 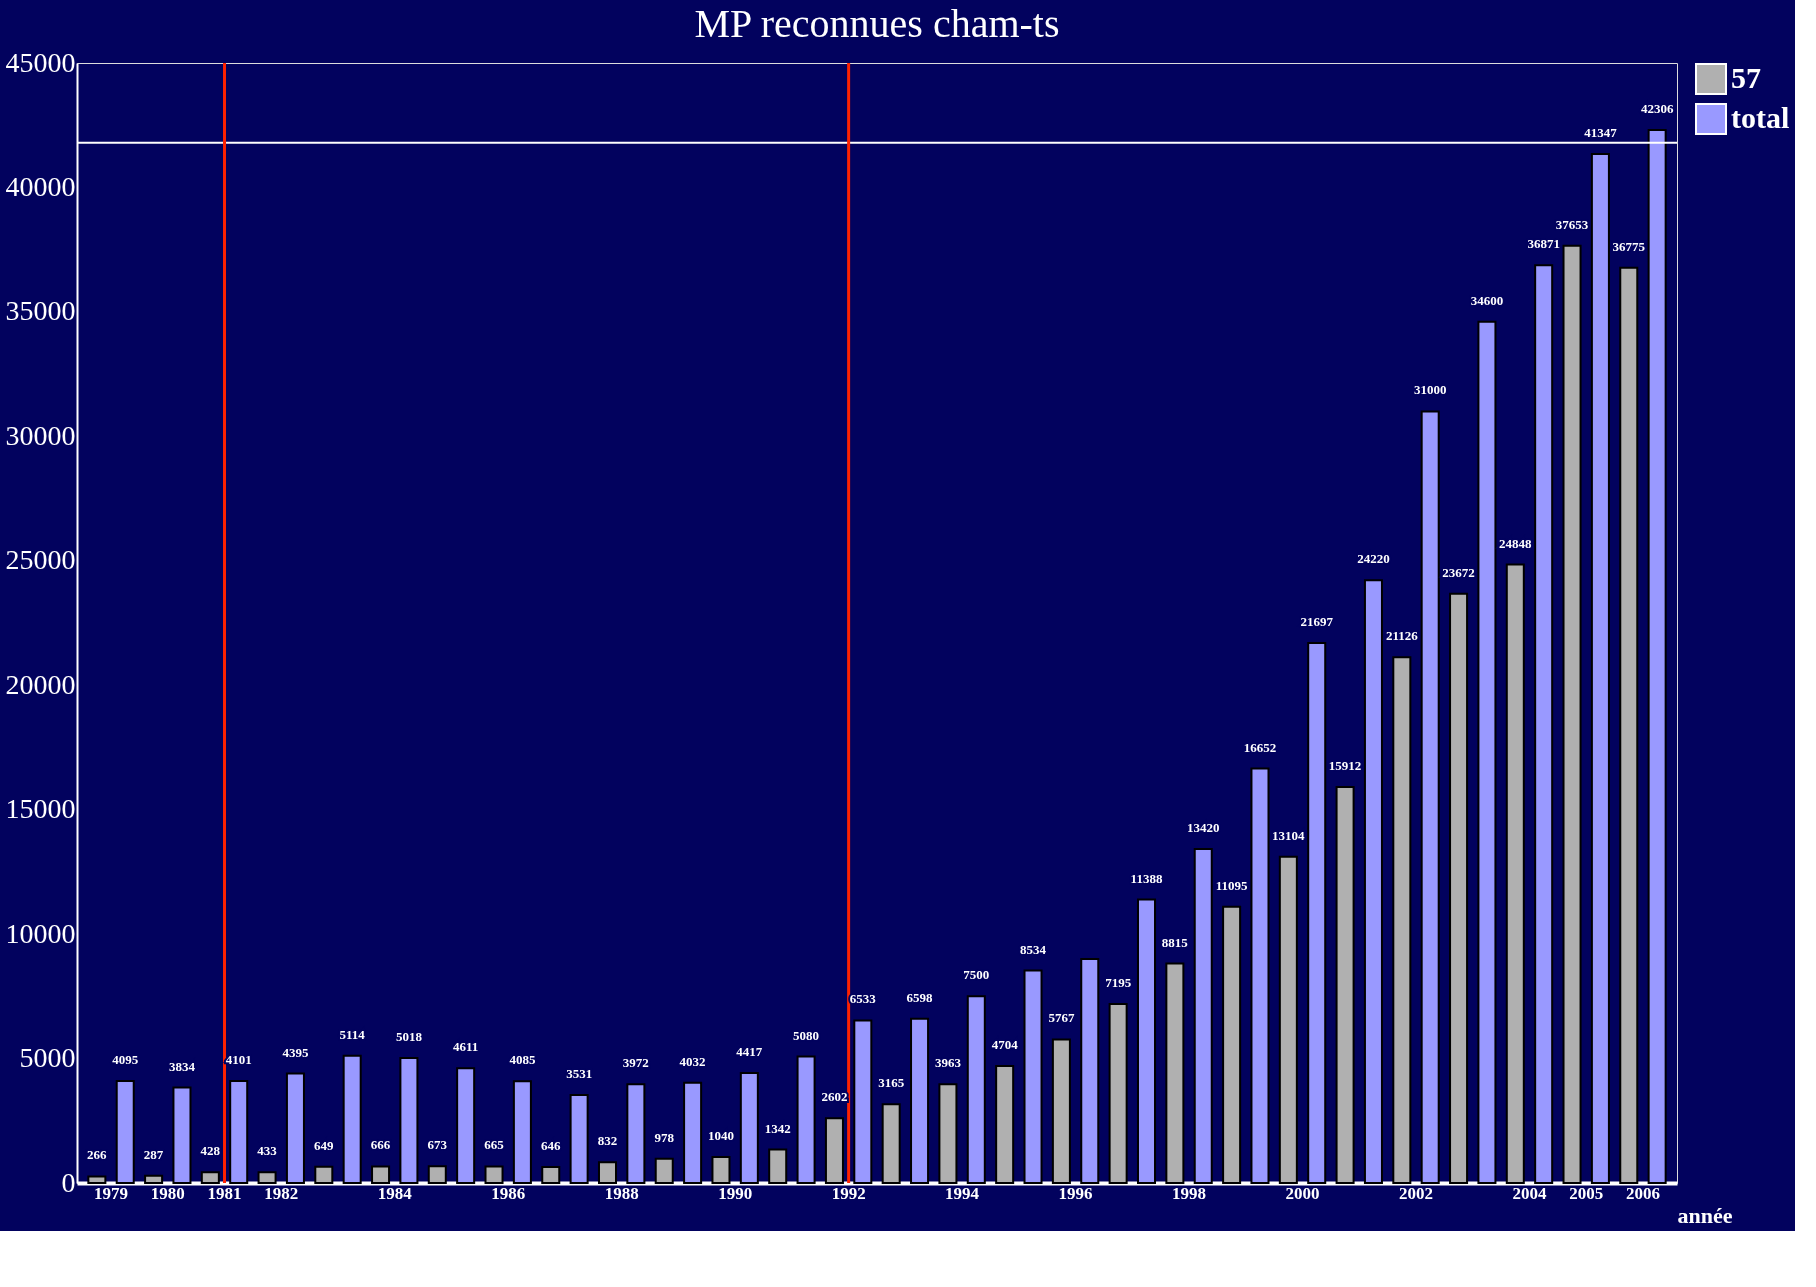 I want to click on y-tick-label: 10000, so click(x=40, y=933).